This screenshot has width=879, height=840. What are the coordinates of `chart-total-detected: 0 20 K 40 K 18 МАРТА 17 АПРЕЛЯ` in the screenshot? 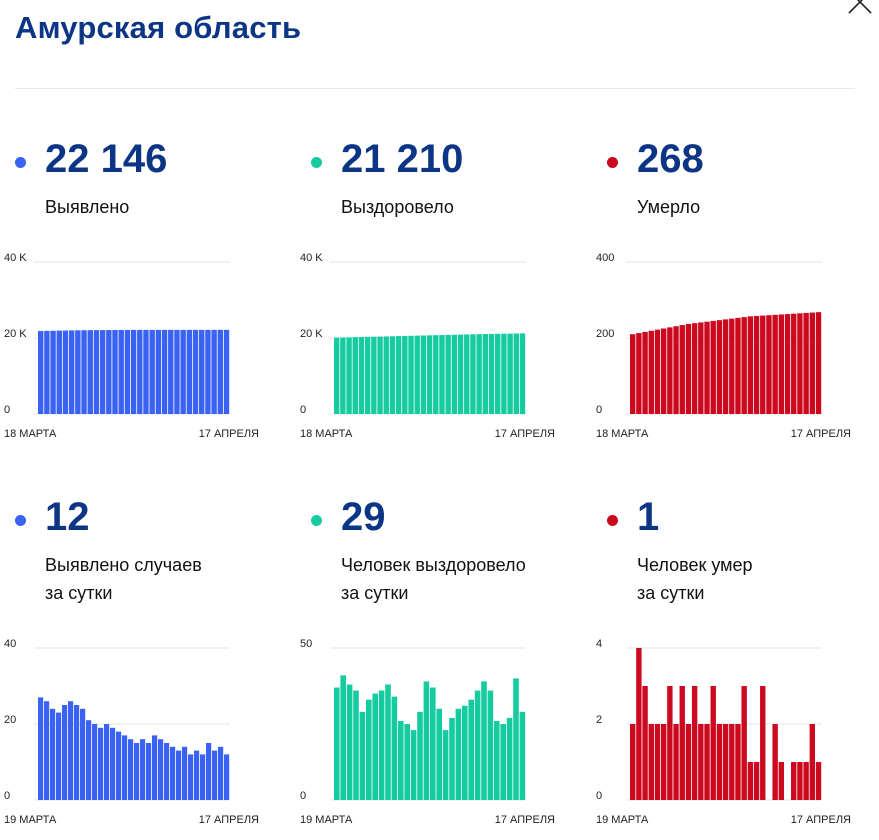 It's located at (131, 346).